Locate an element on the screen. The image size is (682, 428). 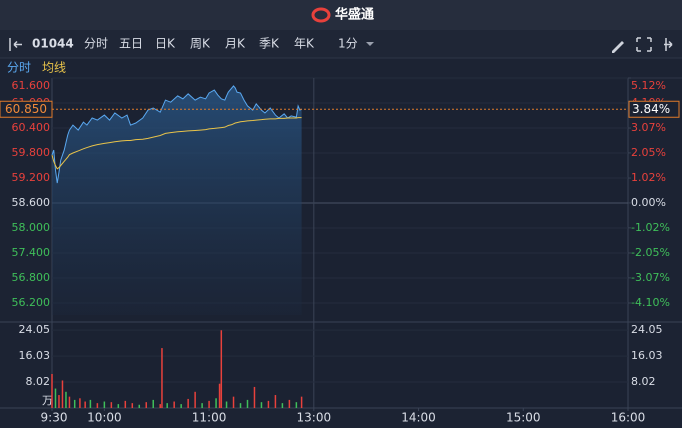
header-bar is located at coordinates (341, 15).